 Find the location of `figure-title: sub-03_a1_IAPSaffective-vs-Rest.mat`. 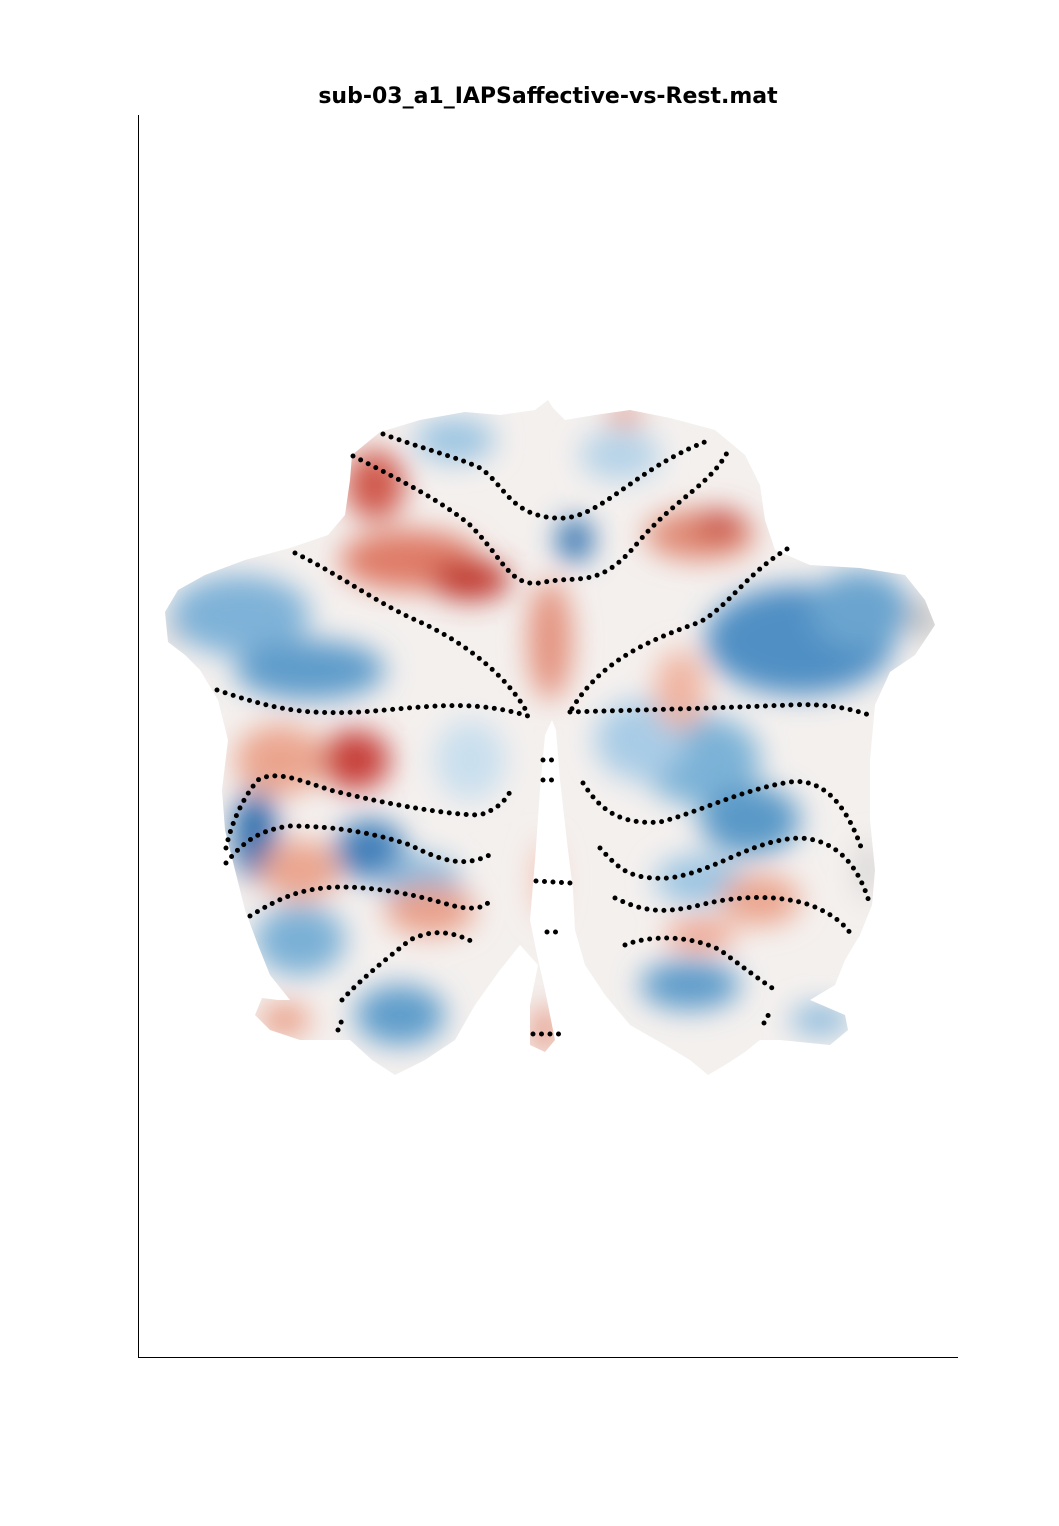

figure-title: sub-03_a1_IAPSaffective-vs-Rest.mat is located at coordinates (548, 96).